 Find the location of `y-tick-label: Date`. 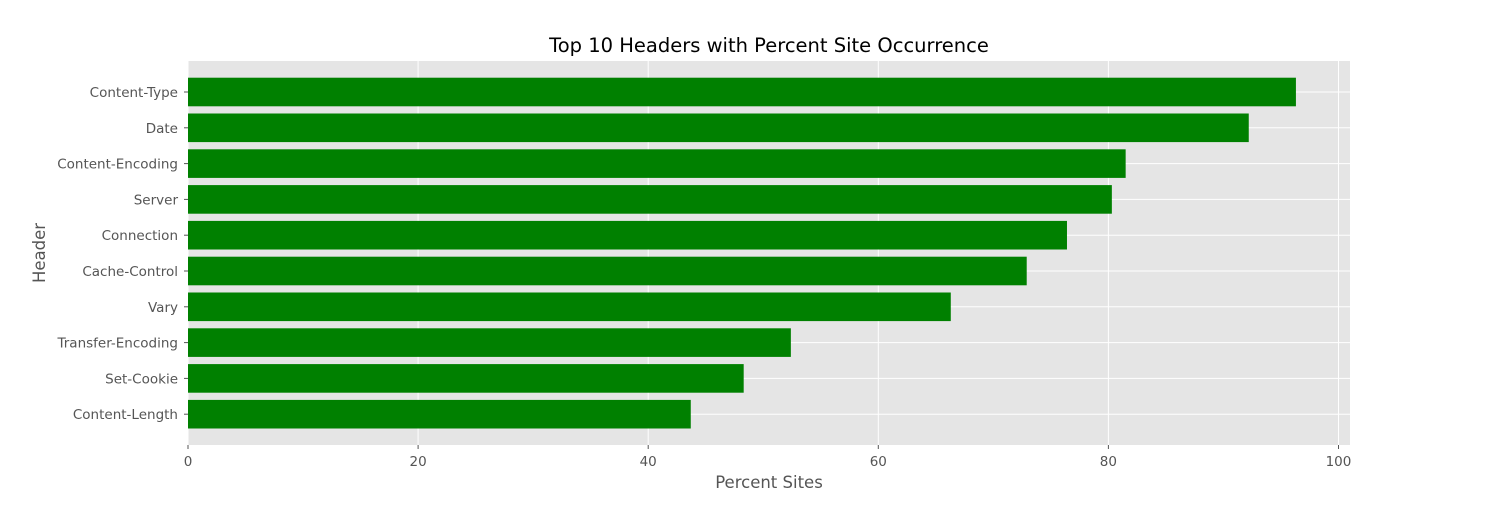

y-tick-label: Date is located at coordinates (162, 129).